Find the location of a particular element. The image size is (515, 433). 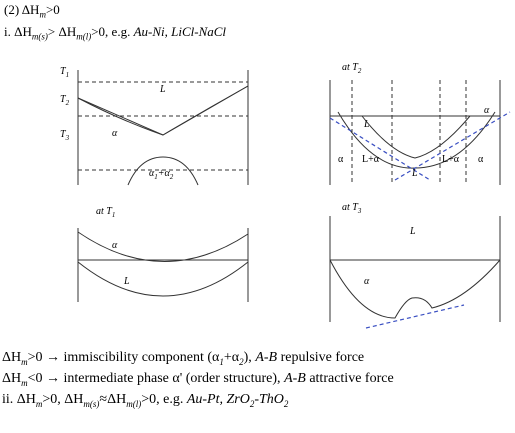

text: -ThO is located at coordinates (269, 399).